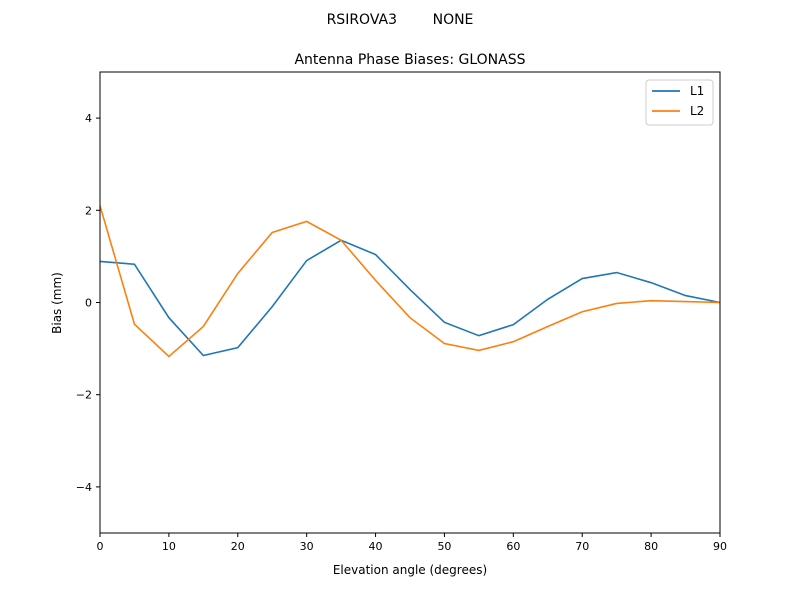  Describe the element at coordinates (720, 546) in the screenshot. I see `x-tick-label: 90` at that location.